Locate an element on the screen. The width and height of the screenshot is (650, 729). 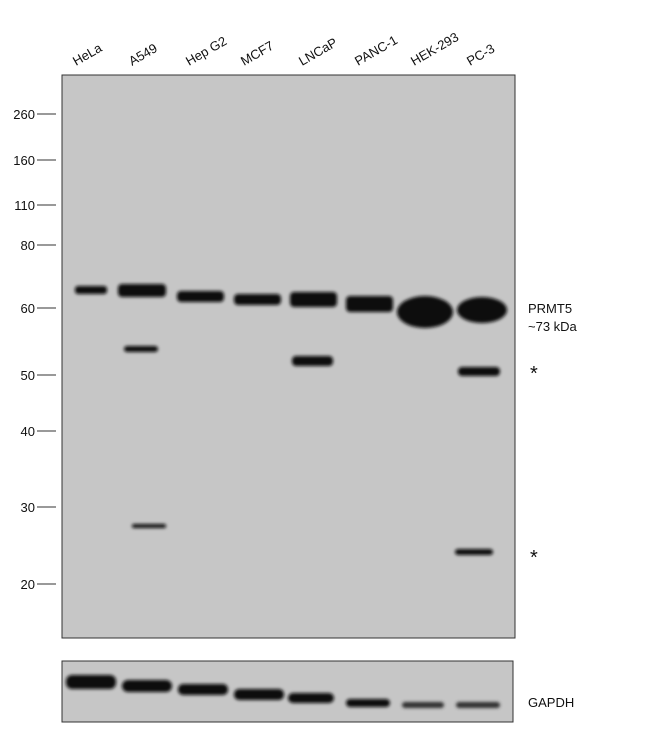
target-label: PRMT5 is located at coordinates (550, 308).